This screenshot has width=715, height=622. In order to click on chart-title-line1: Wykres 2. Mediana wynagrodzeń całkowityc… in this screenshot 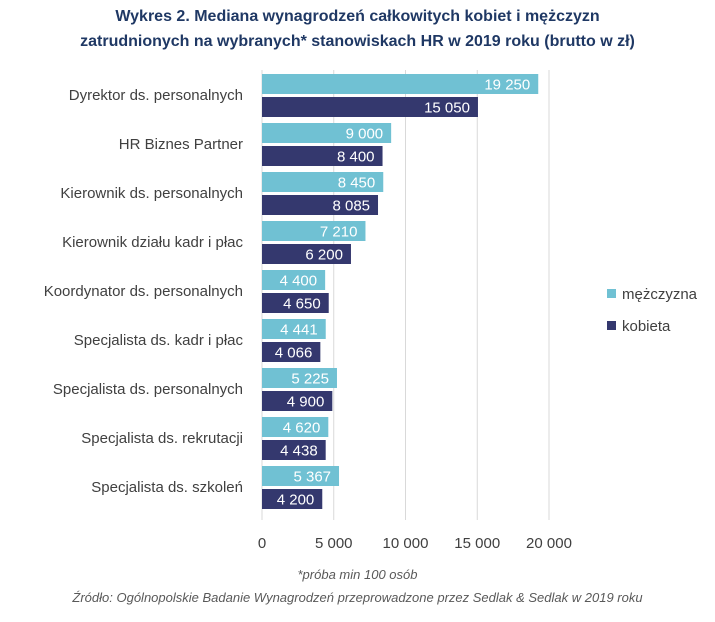, I will do `click(357, 16)`.